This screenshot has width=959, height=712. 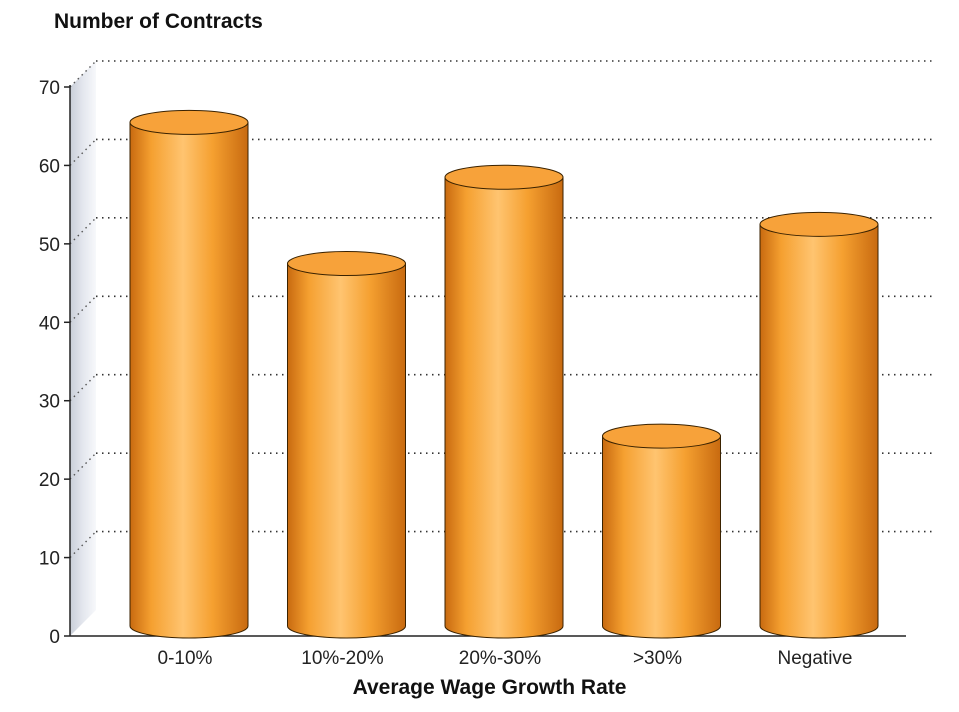 What do you see at coordinates (815, 658) in the screenshot?
I see `x-tick-label: Negative` at bounding box center [815, 658].